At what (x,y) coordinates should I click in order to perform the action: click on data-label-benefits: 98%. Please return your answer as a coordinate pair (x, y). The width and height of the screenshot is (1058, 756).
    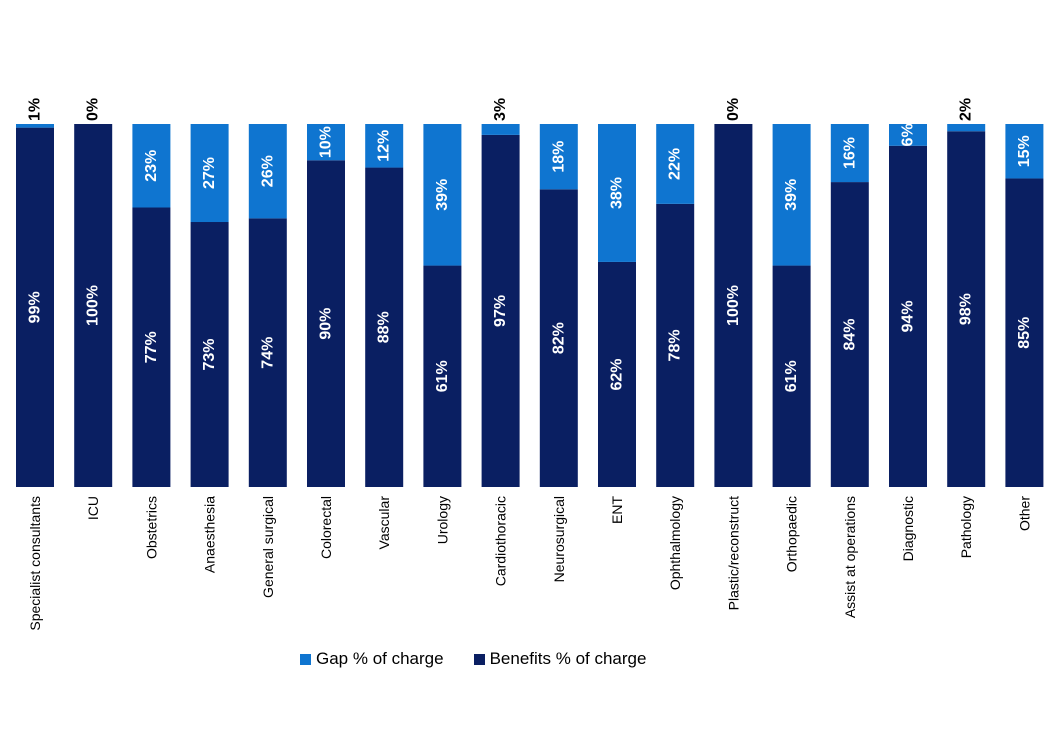
    Looking at the image, I should click on (966, 309).